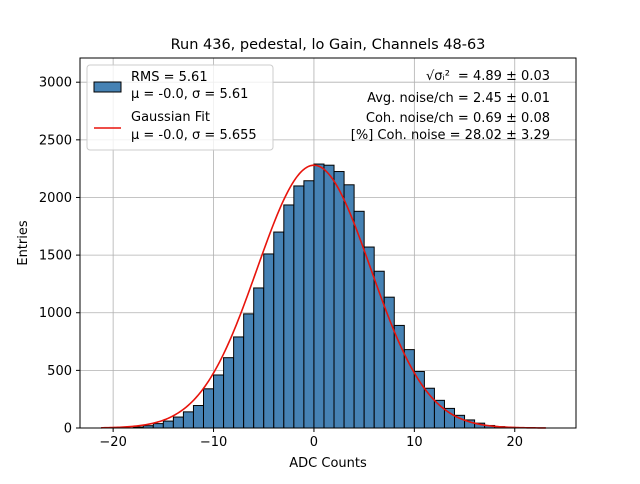 This screenshot has height=484, width=640. Describe the element at coordinates (450, 135) in the screenshot. I see `annotation-coh-noise-percent: [%] Coh. noise = 28.02 ± 3.29` at that location.